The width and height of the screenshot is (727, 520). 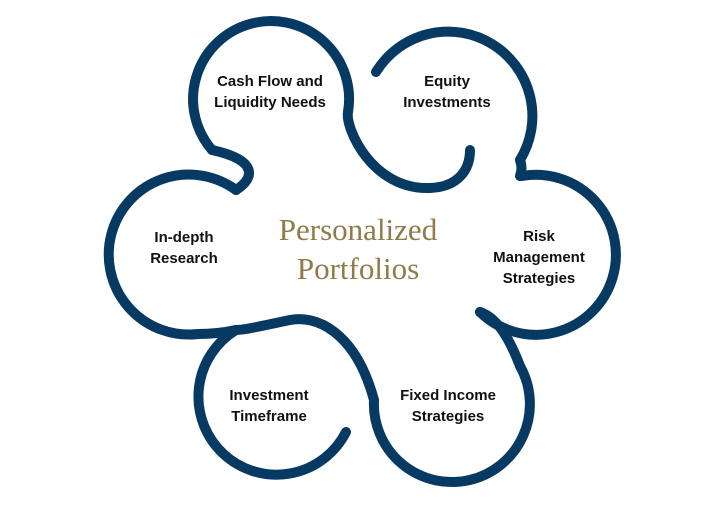 I want to click on center-title-line-2: Portfolios, so click(x=358, y=268).